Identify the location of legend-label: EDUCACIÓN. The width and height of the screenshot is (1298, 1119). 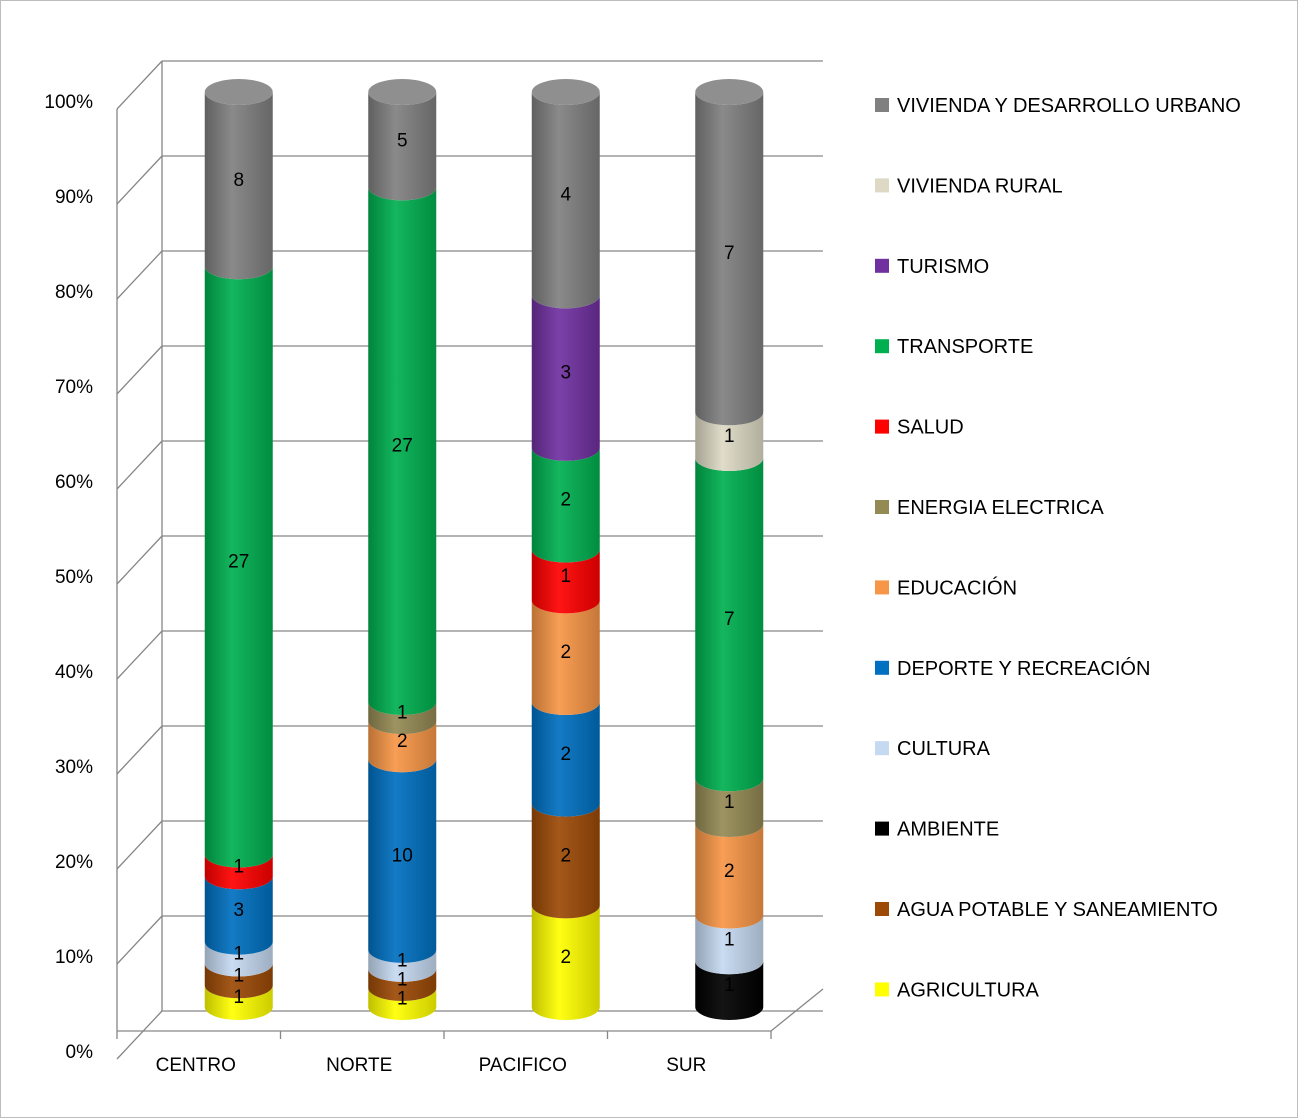
(957, 587).